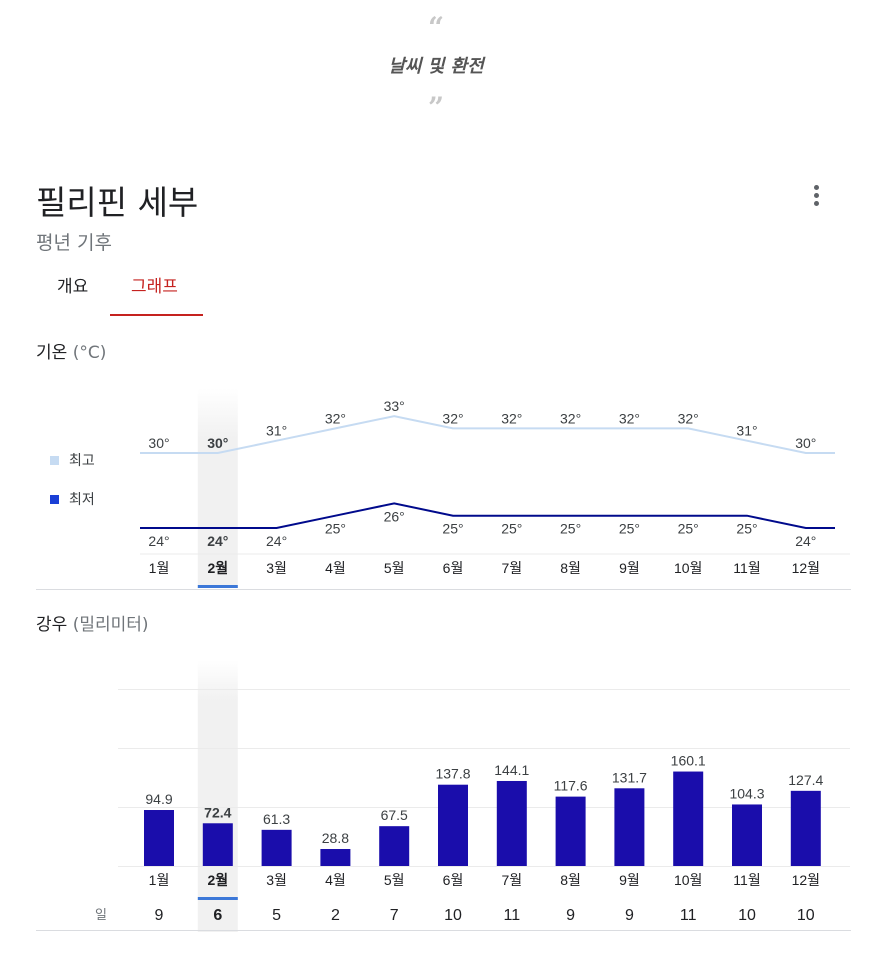  What do you see at coordinates (436, 27) in the screenshot?
I see `open-quote-icon: “` at bounding box center [436, 27].